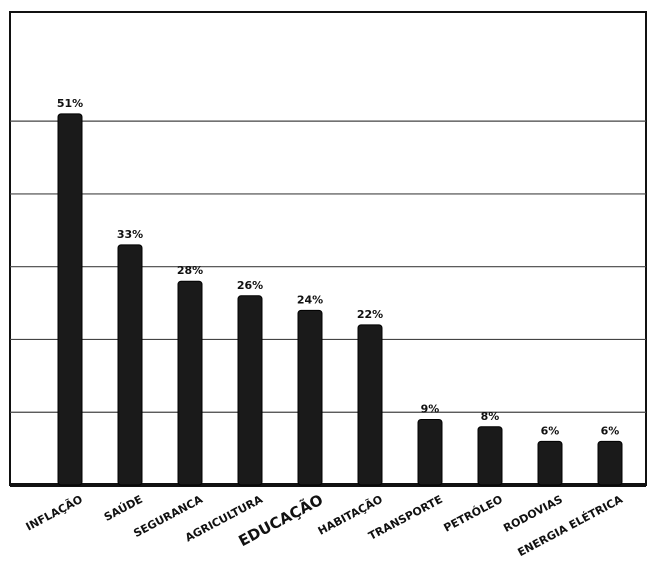 The width and height of the screenshot is (651, 584). I want to click on x-tick-label: INFLAÇÃO, so click(54, 513).